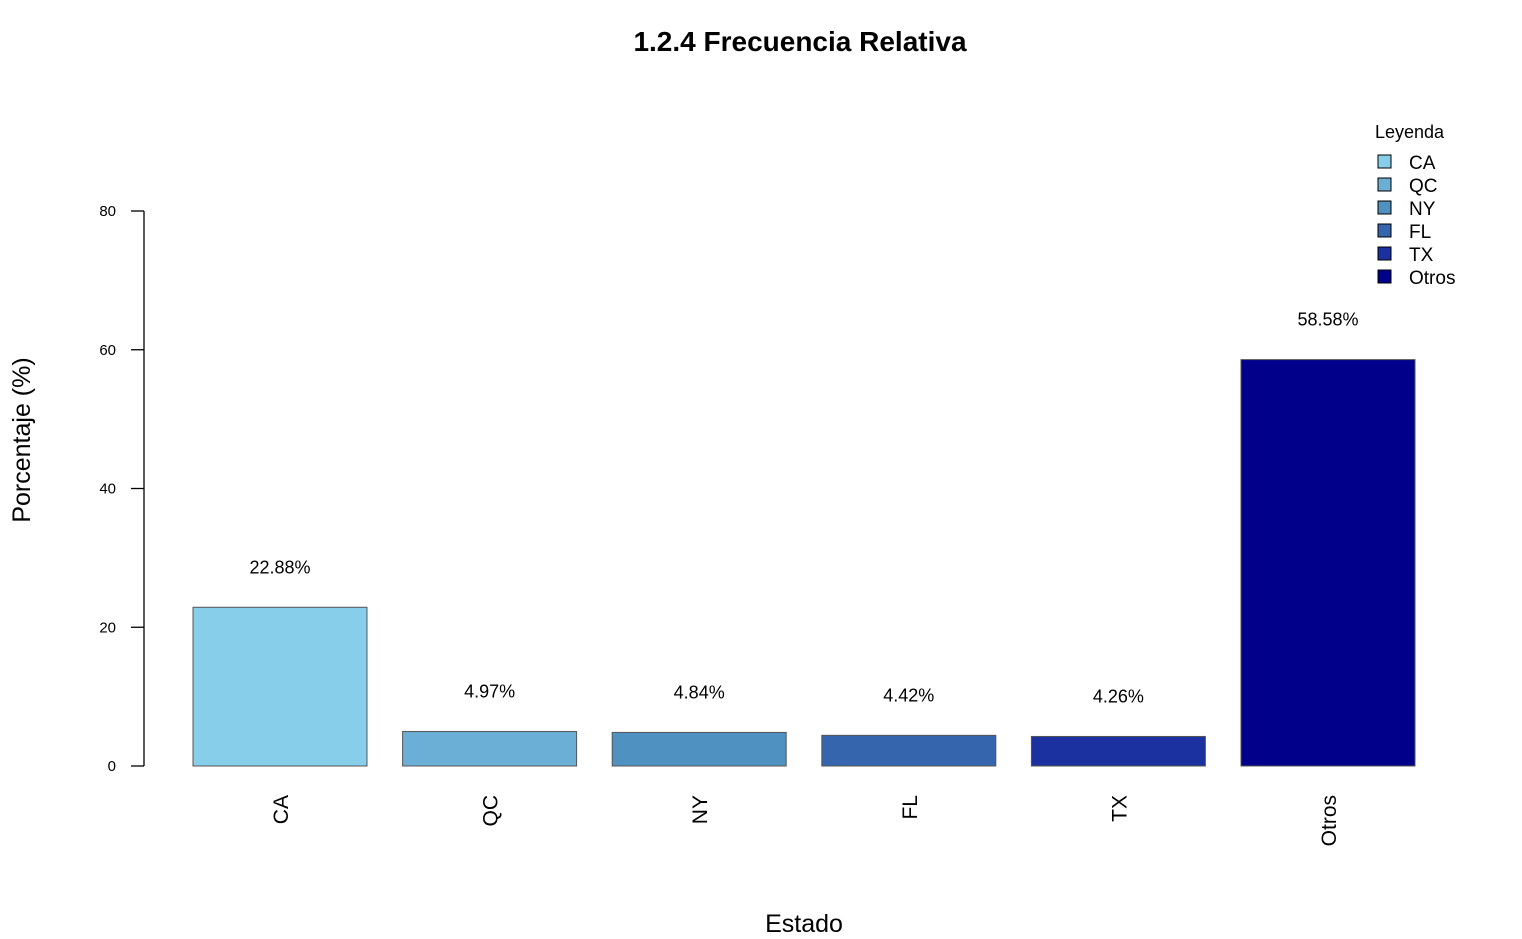 This screenshot has width=1522, height=939. I want to click on data-label: 58.58%, so click(1327, 320).